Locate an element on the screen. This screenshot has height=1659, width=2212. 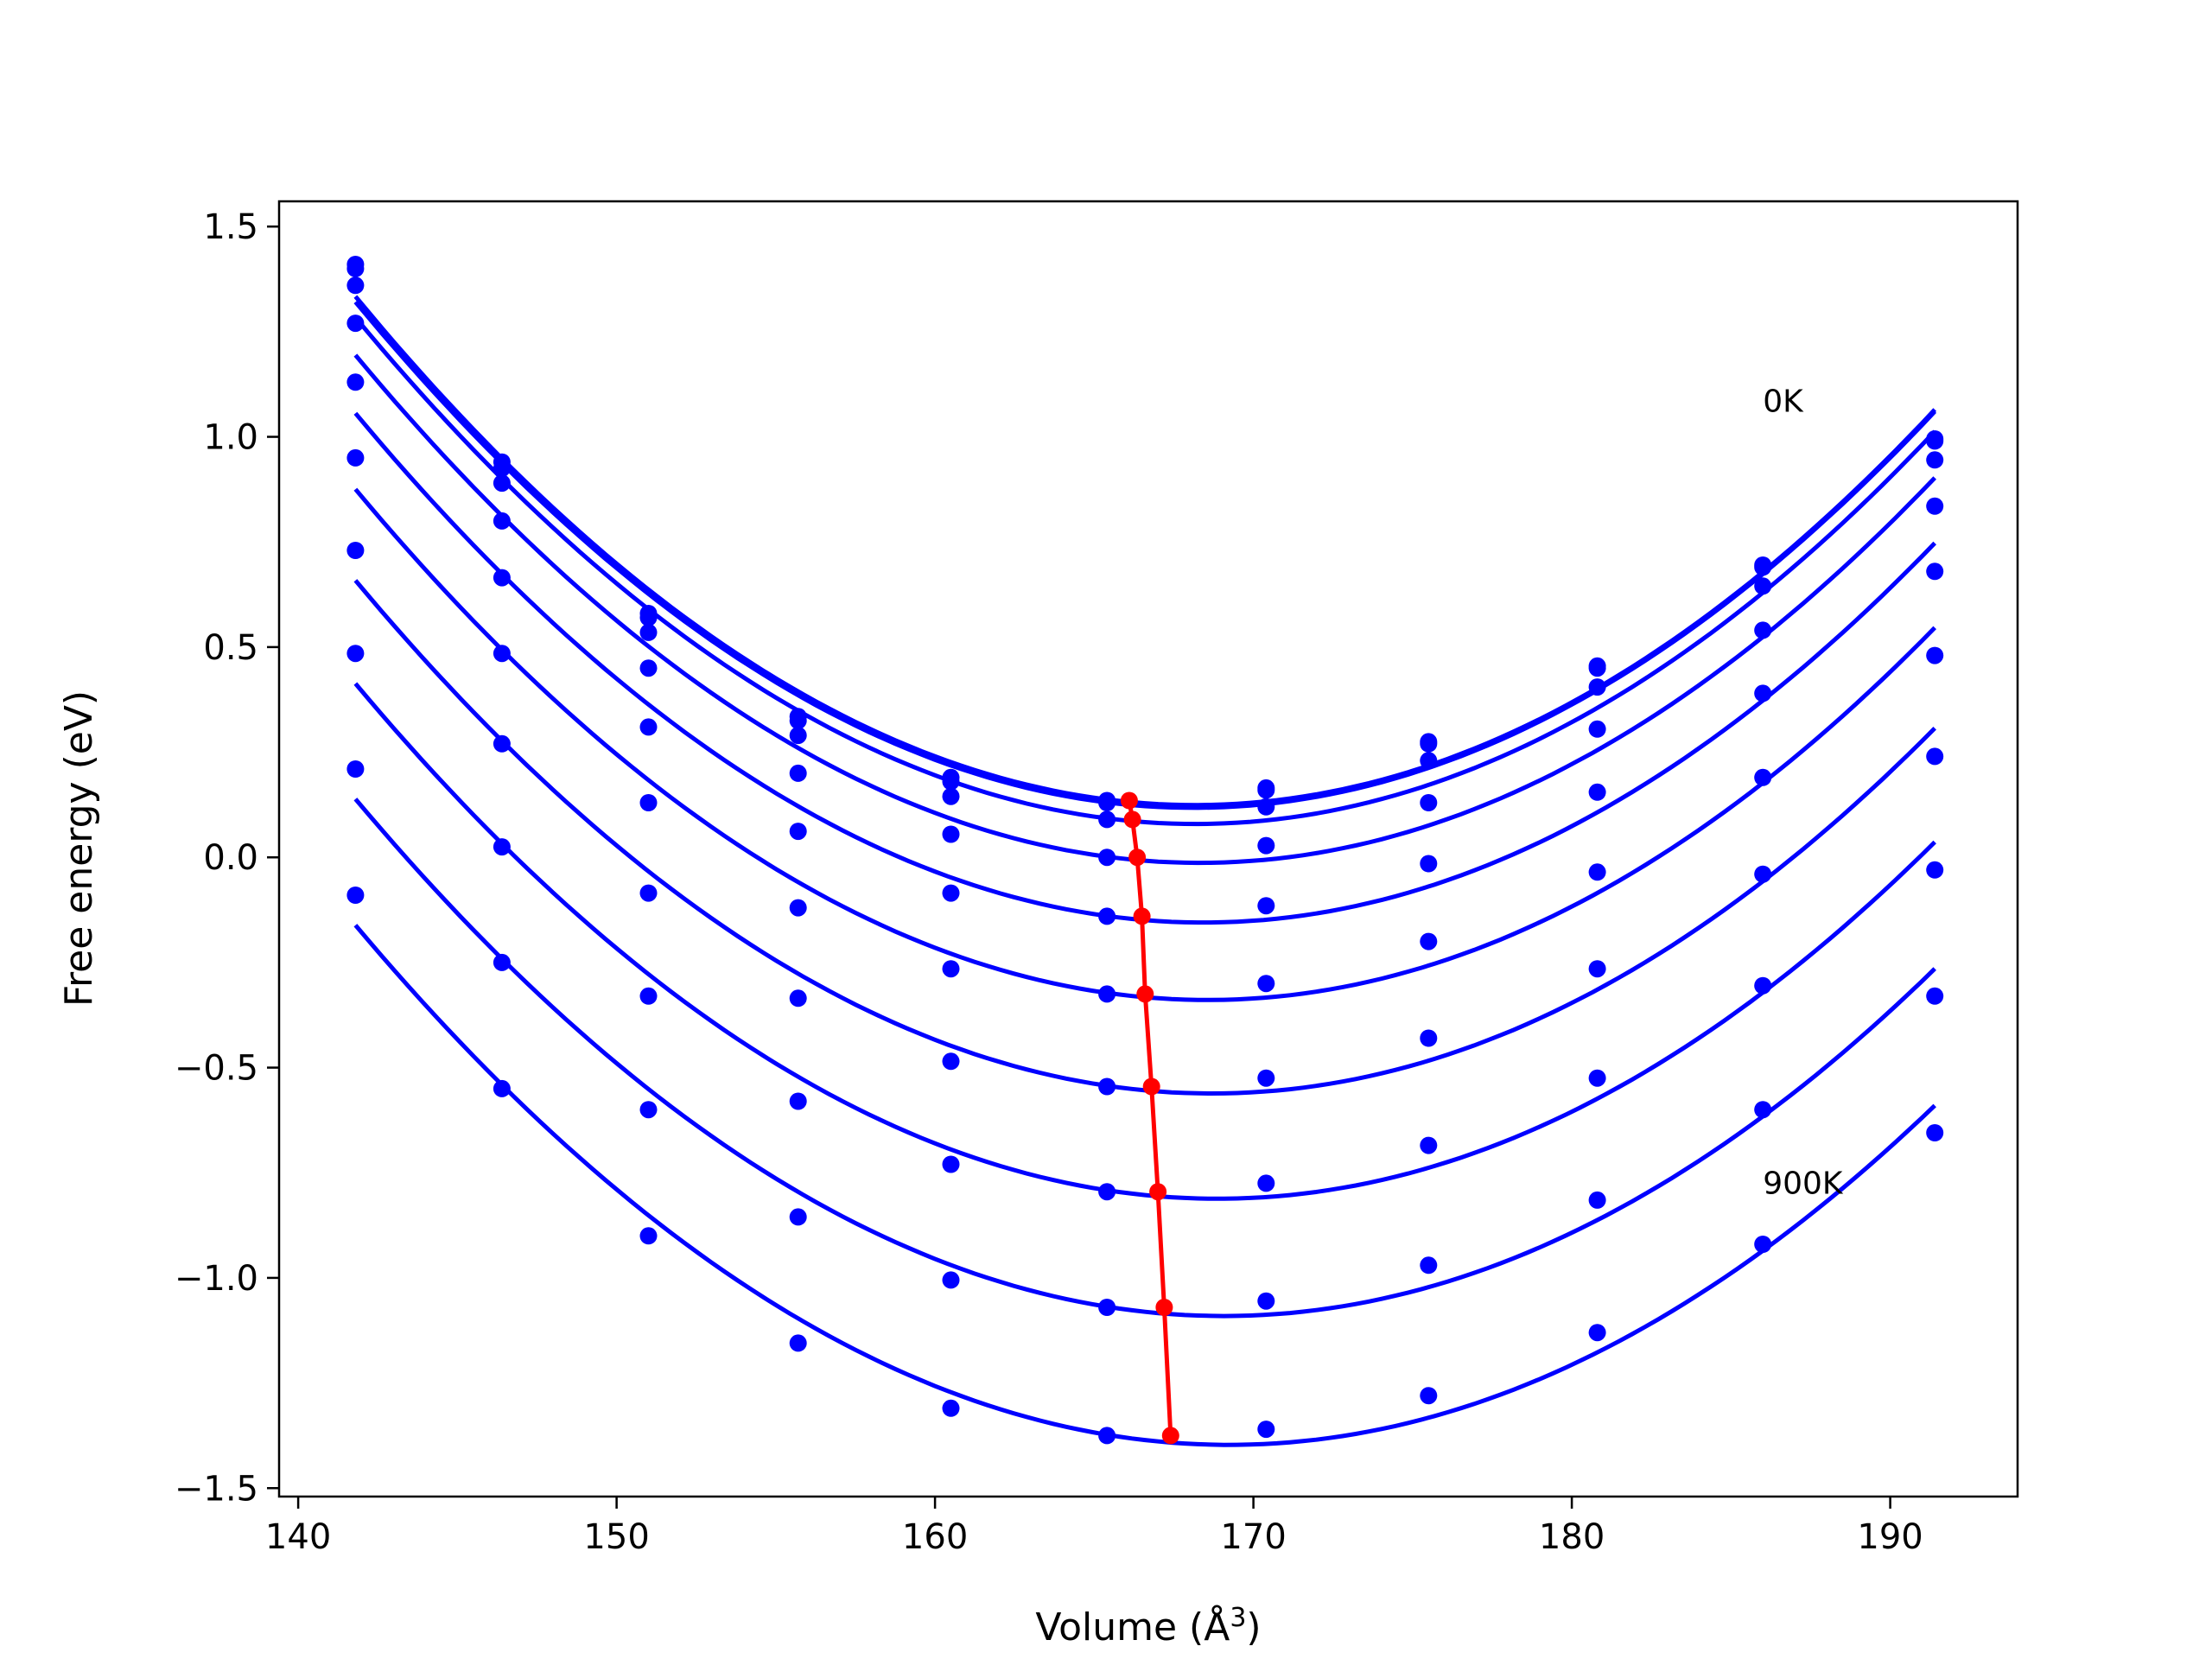
x-tick-label-4: 180 is located at coordinates (1572, 1537).